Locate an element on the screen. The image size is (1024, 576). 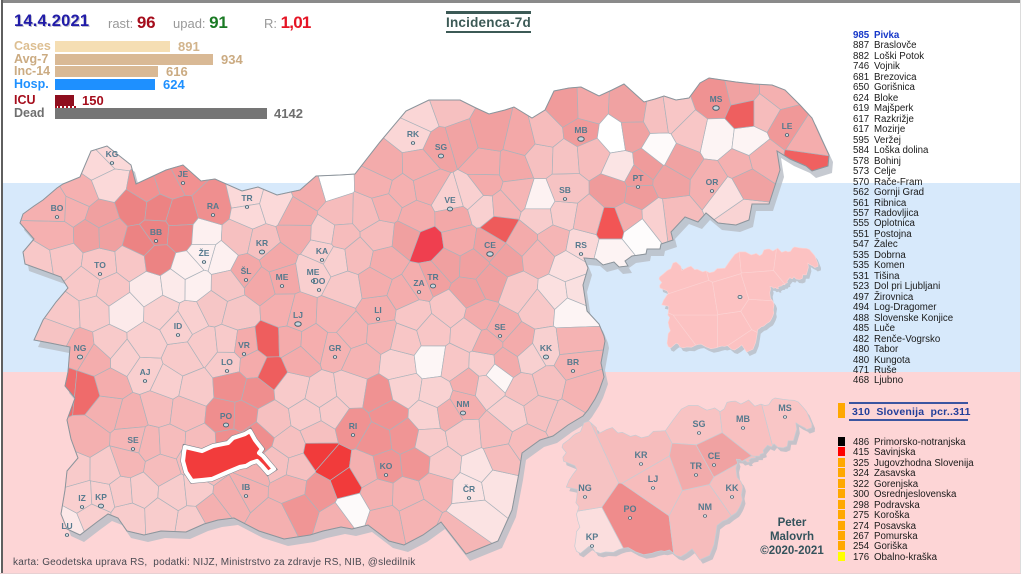
svg-text: ID is located at coordinates (178, 326).